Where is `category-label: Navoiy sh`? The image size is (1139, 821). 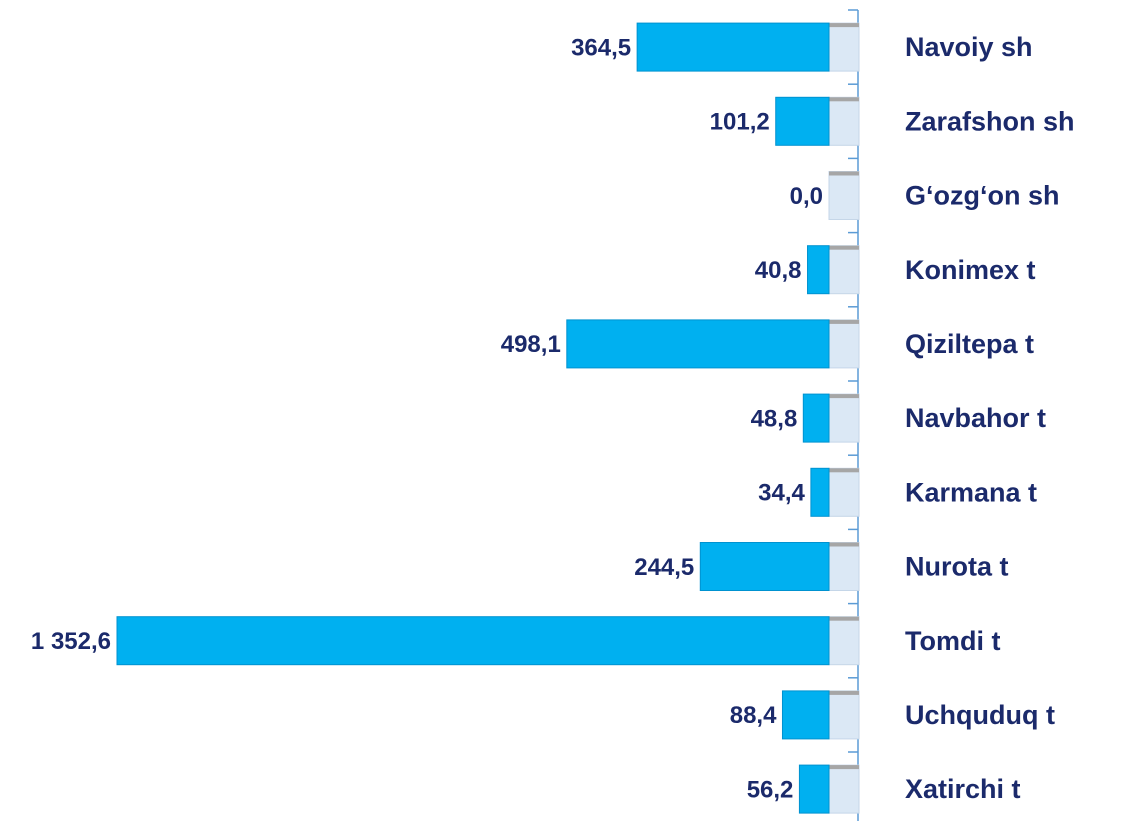 category-label: Navoiy sh is located at coordinates (969, 47).